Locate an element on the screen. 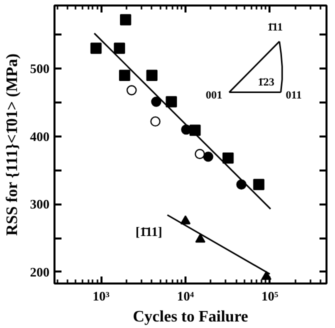 The width and height of the screenshot is (335, 328). y-tick-label: 200 is located at coordinates (40, 272).